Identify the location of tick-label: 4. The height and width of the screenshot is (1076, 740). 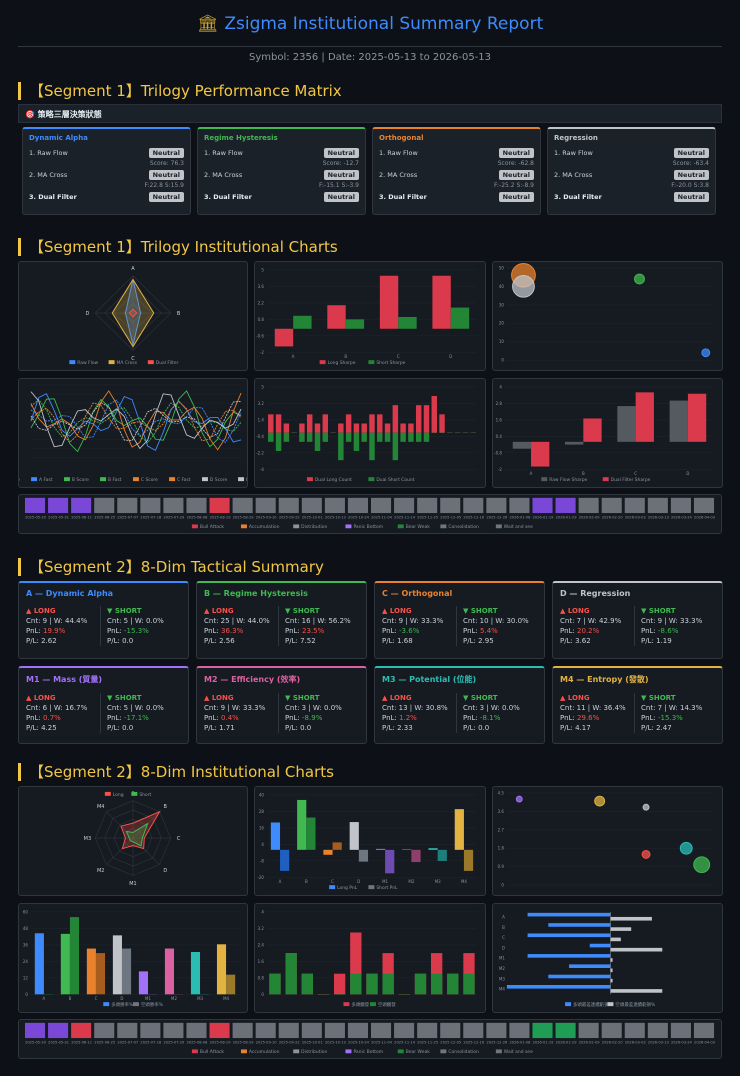
(262, 844).